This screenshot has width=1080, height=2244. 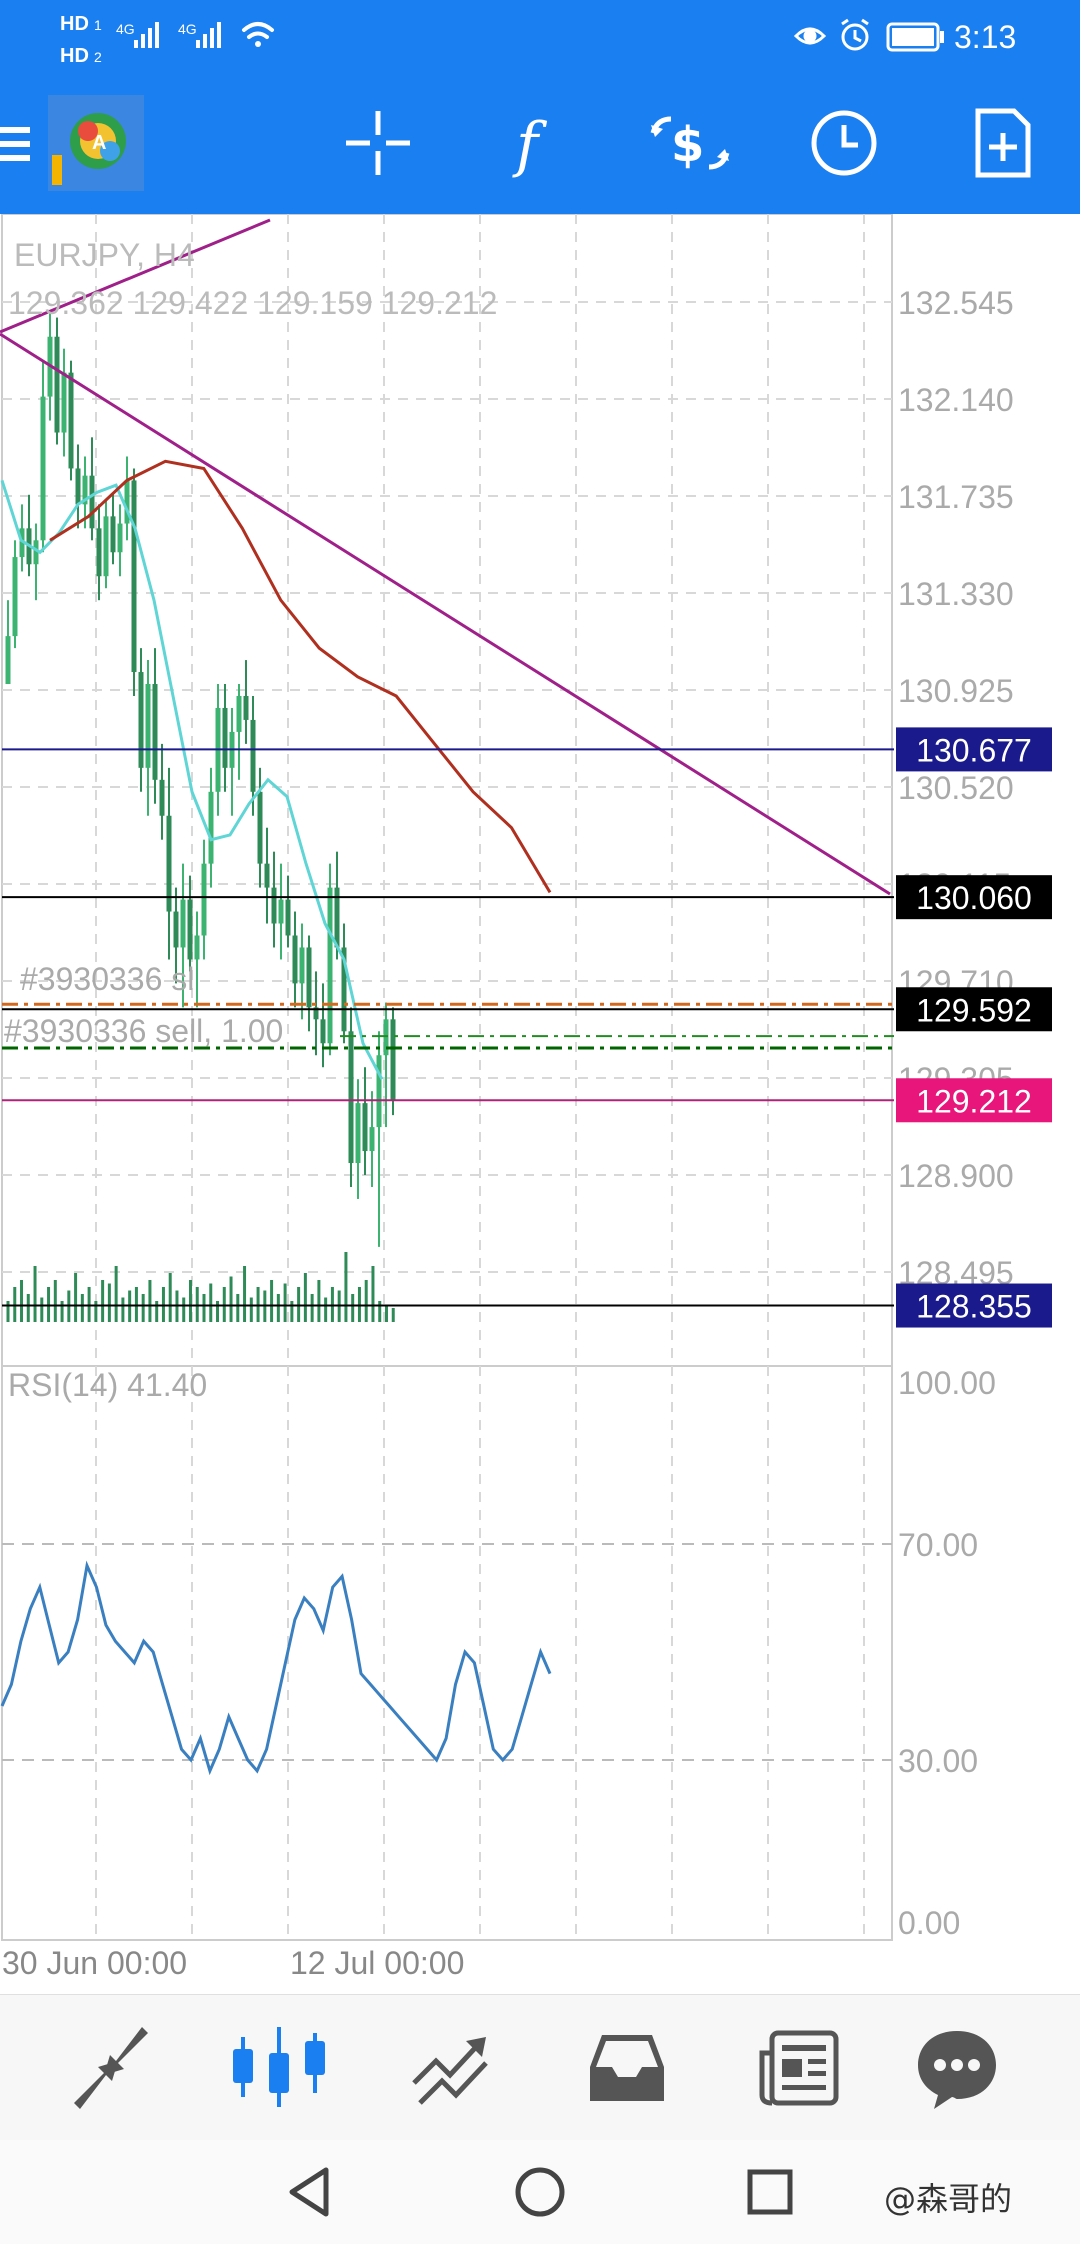 I want to click on price-tick-label: 131.735, so click(x=956, y=497).